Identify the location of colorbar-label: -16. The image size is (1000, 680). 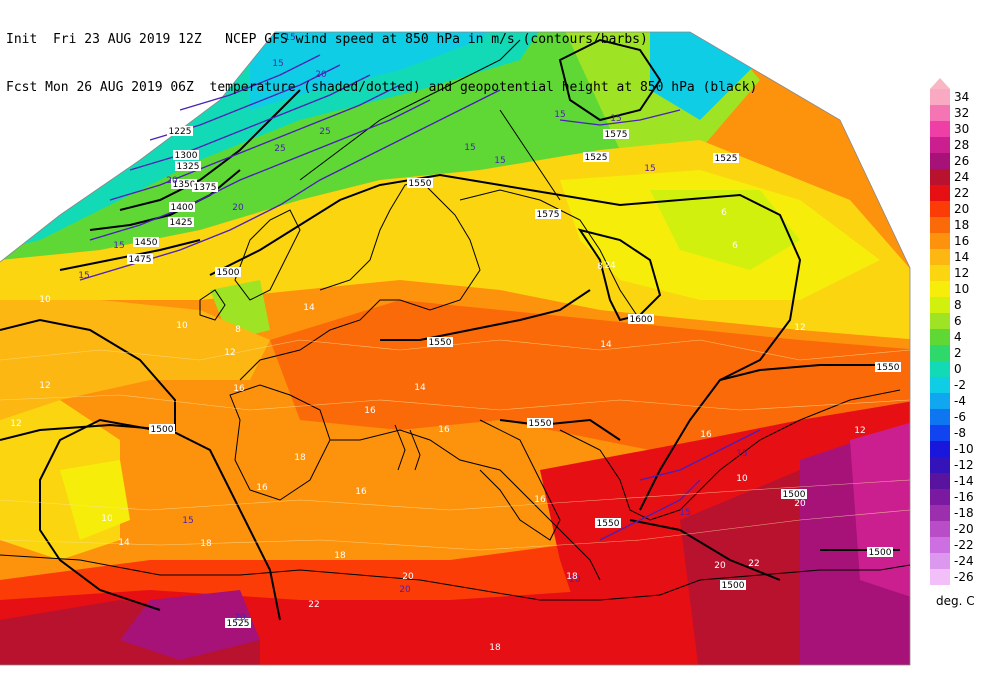
(964, 497).